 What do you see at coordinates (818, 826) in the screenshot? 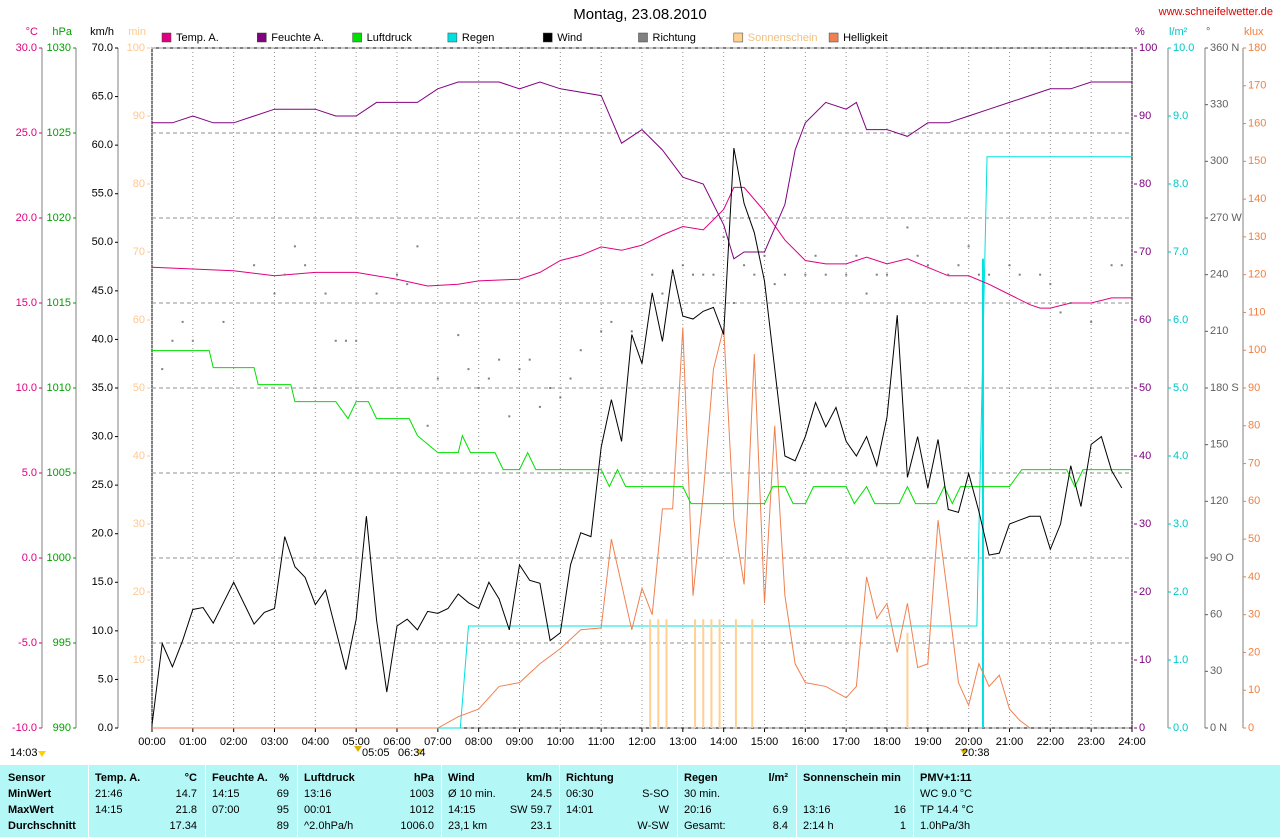
I see `cell-text: 2:14 h` at bounding box center [818, 826].